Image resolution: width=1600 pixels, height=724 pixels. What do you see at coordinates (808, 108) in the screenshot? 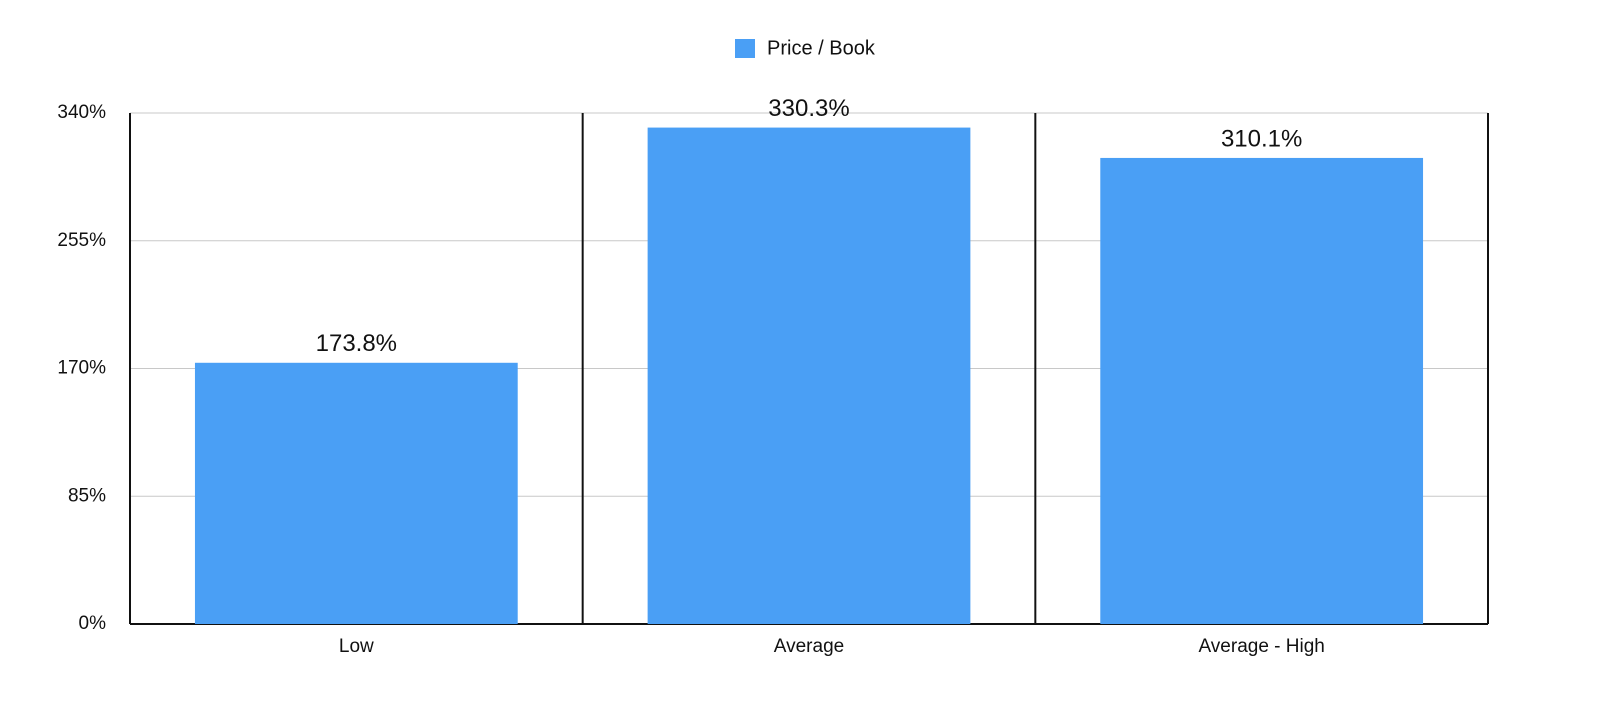
I see `value-label: 330.3%` at bounding box center [808, 108].